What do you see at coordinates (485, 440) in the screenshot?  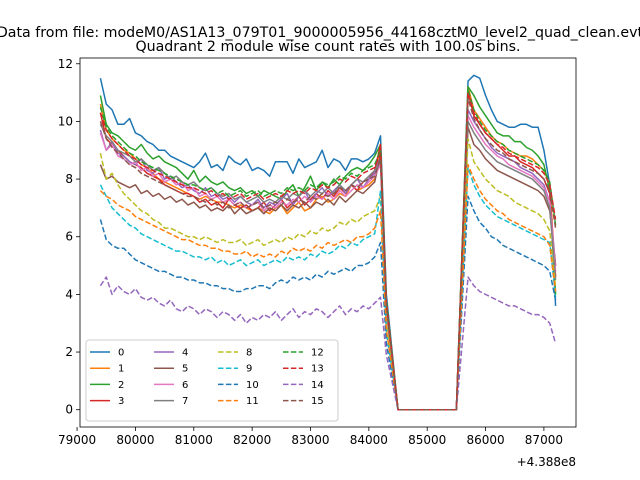 I see `x-tick-label: 86000` at bounding box center [485, 440].